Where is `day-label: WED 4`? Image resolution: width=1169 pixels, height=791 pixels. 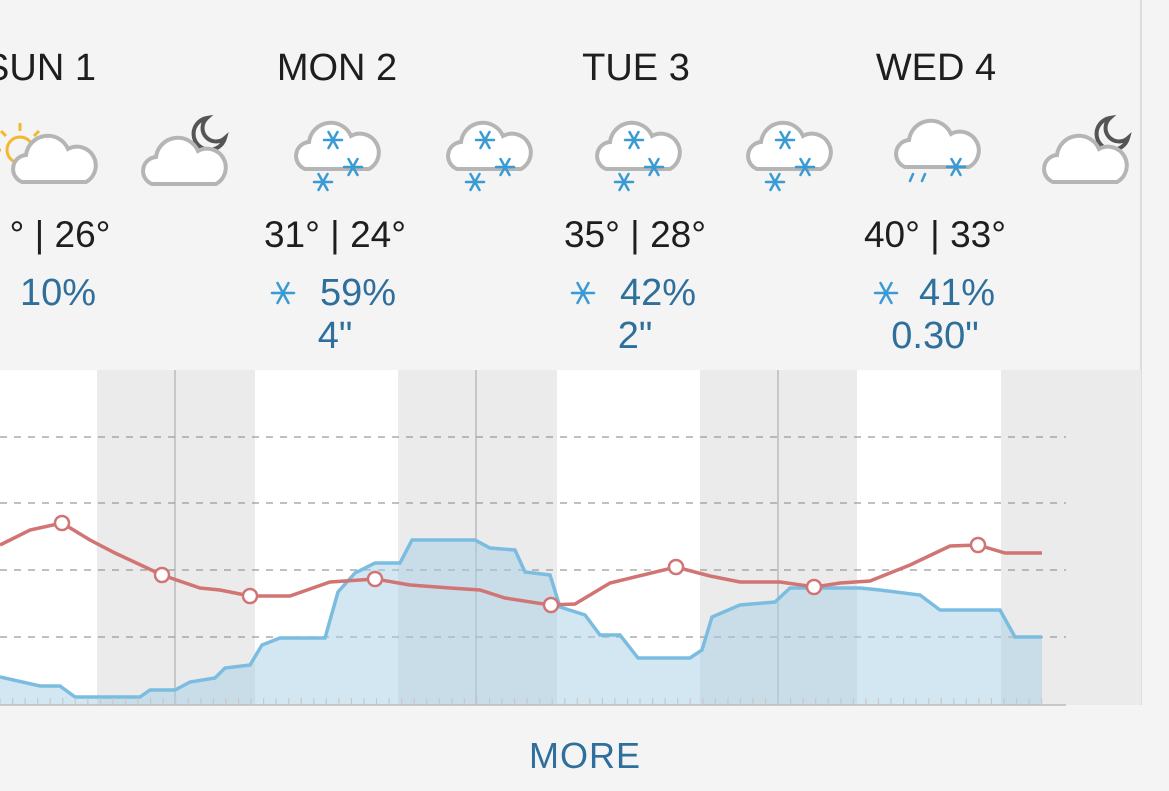 day-label: WED 4 is located at coordinates (936, 68).